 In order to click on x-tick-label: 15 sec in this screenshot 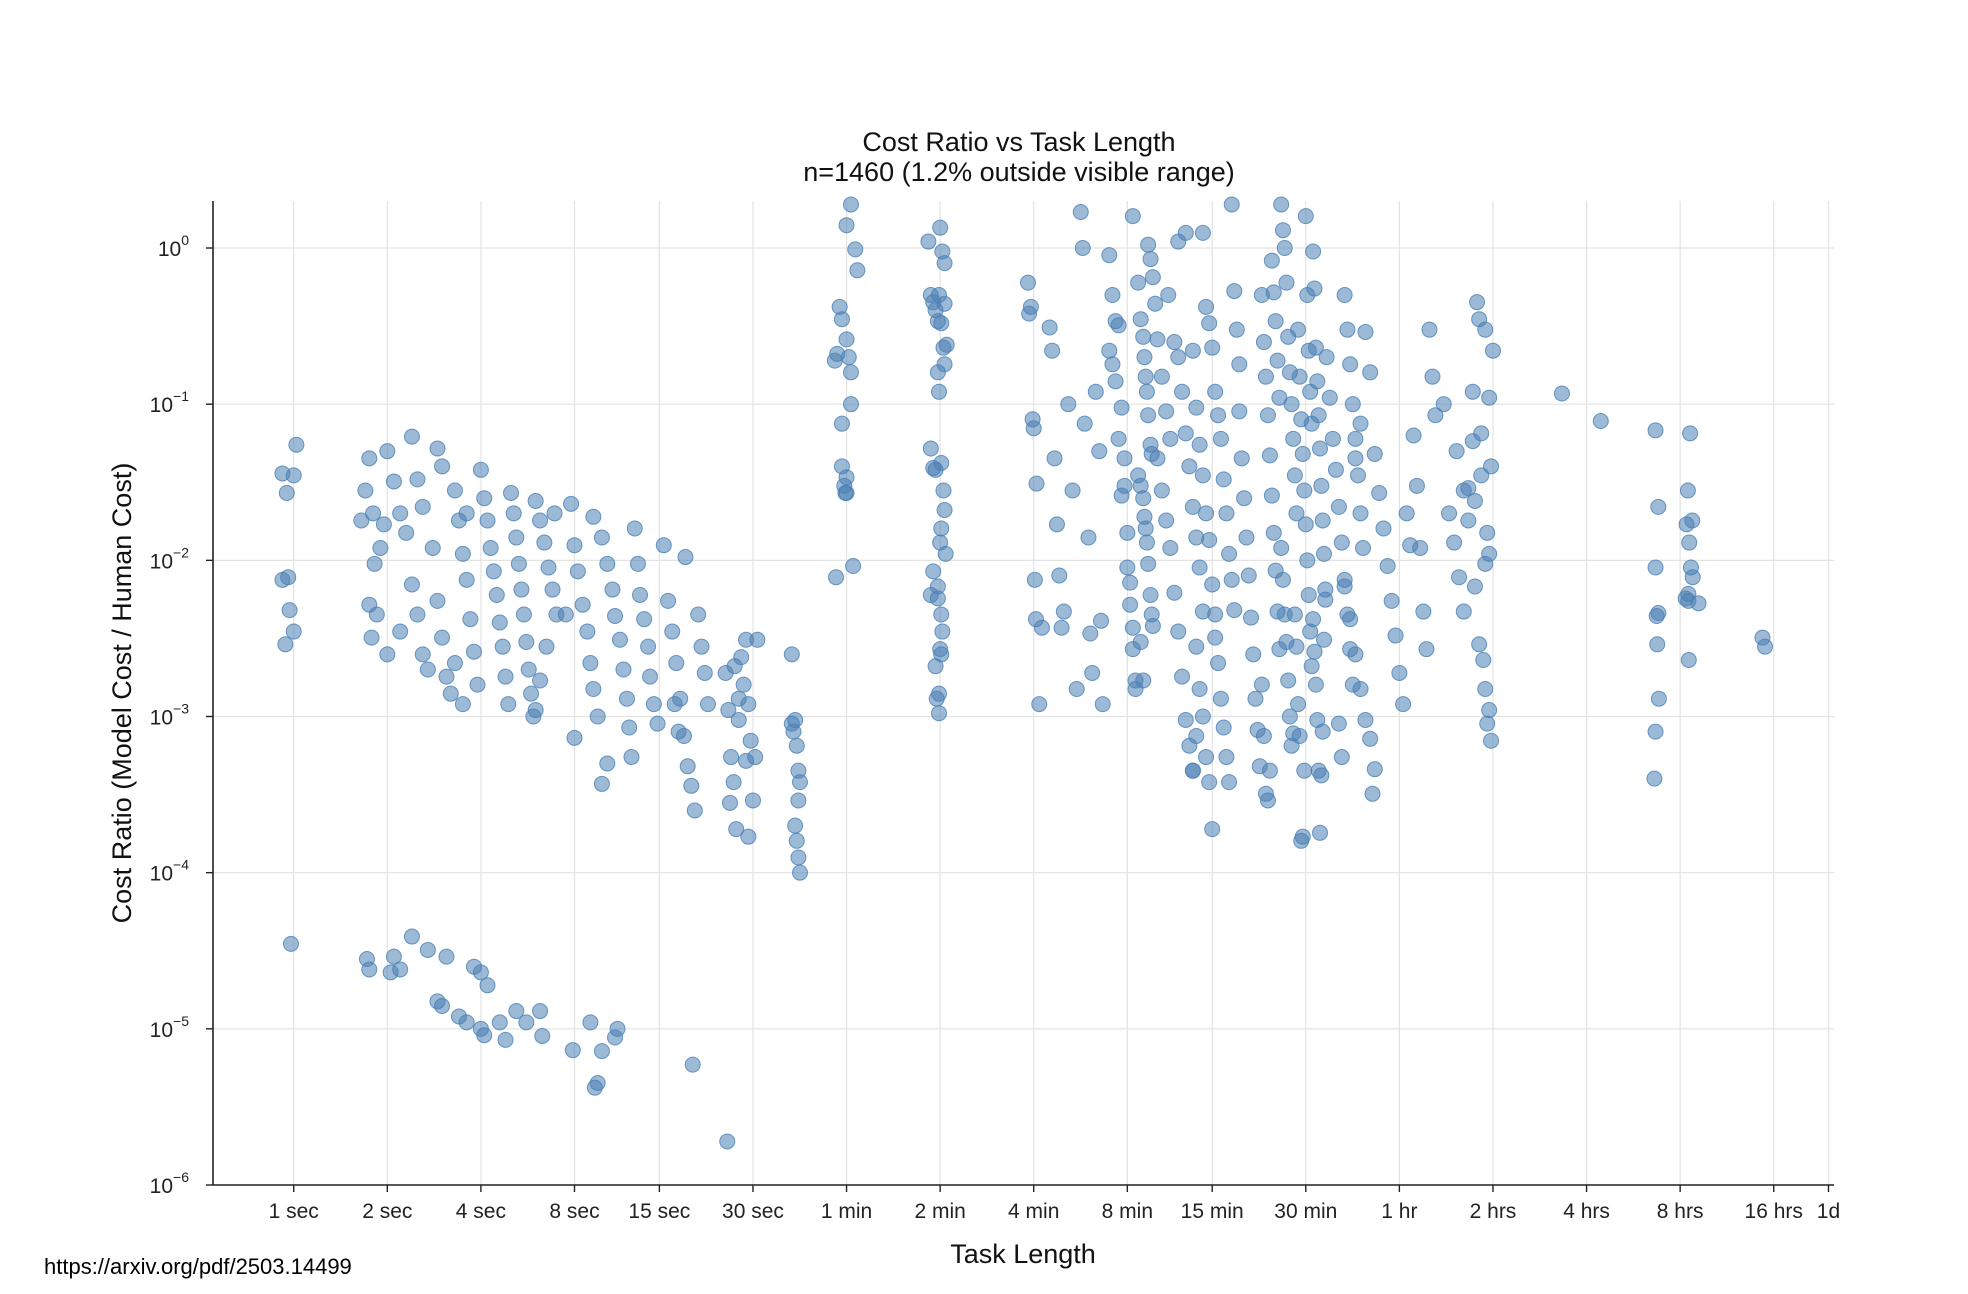, I will do `click(659, 1211)`.